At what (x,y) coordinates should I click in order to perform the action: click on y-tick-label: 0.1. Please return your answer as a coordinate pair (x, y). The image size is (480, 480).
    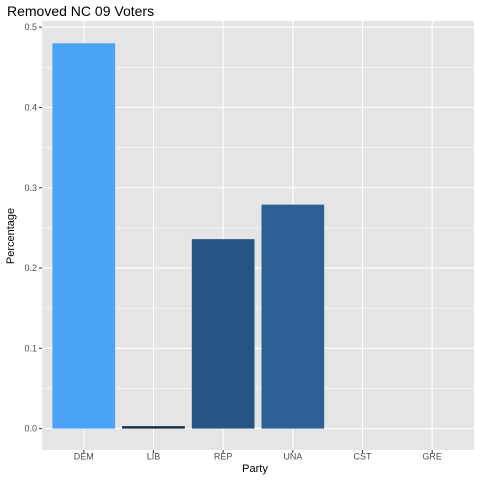
    Looking at the image, I should click on (30, 348).